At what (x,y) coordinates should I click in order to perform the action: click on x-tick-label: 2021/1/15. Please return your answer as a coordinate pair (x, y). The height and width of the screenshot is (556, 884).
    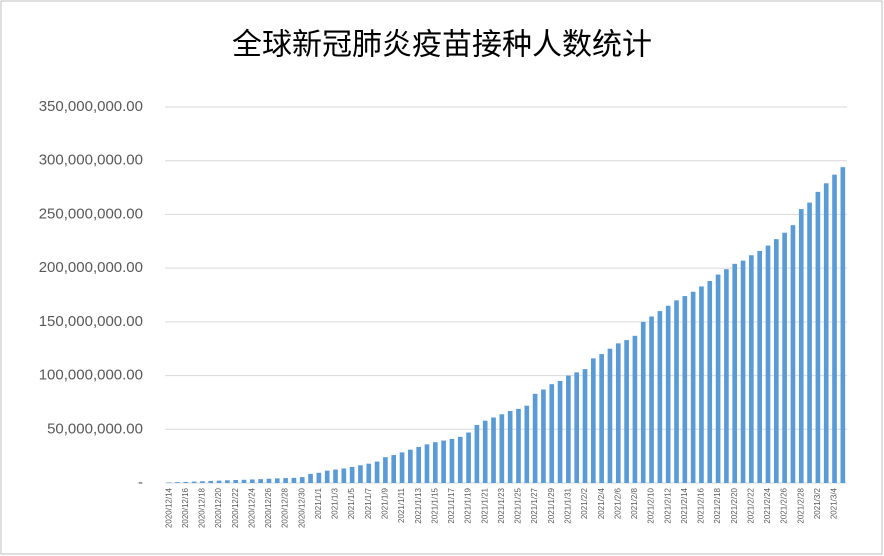
    Looking at the image, I should click on (434, 505).